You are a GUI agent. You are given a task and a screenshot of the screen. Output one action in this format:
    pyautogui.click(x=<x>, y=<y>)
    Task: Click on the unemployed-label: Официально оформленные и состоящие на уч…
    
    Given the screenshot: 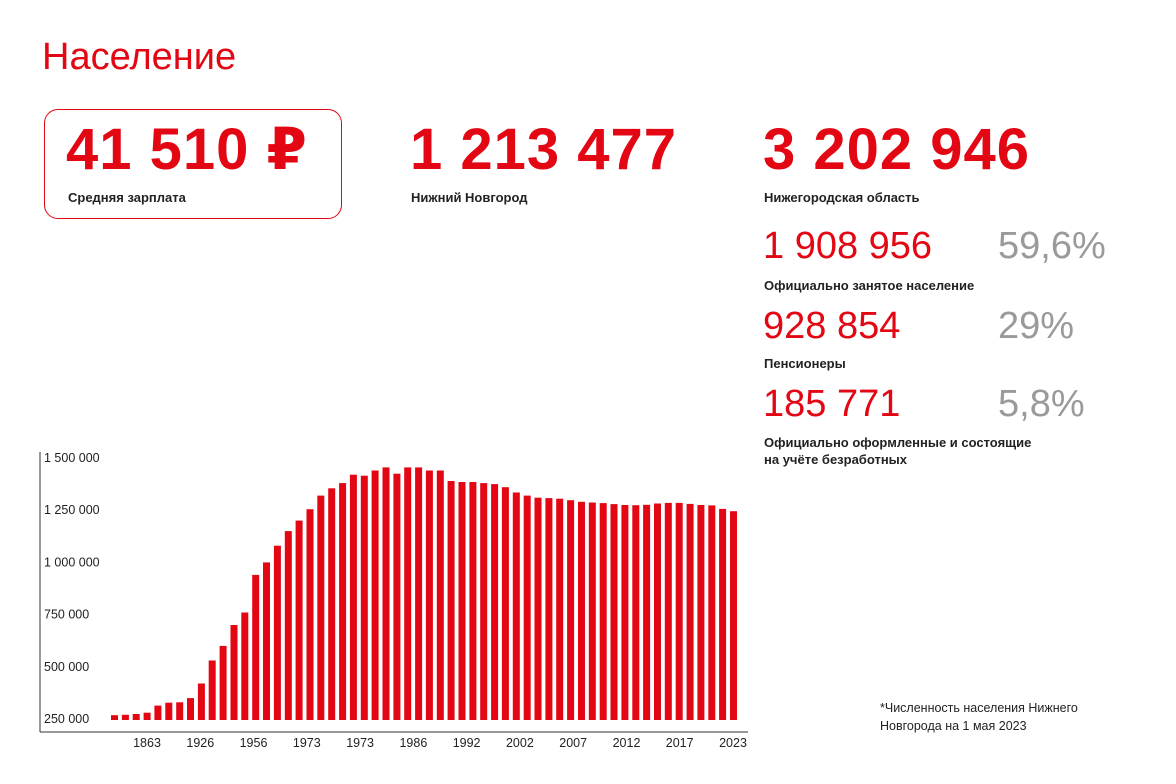 What is the action you would take?
    pyautogui.click(x=898, y=451)
    